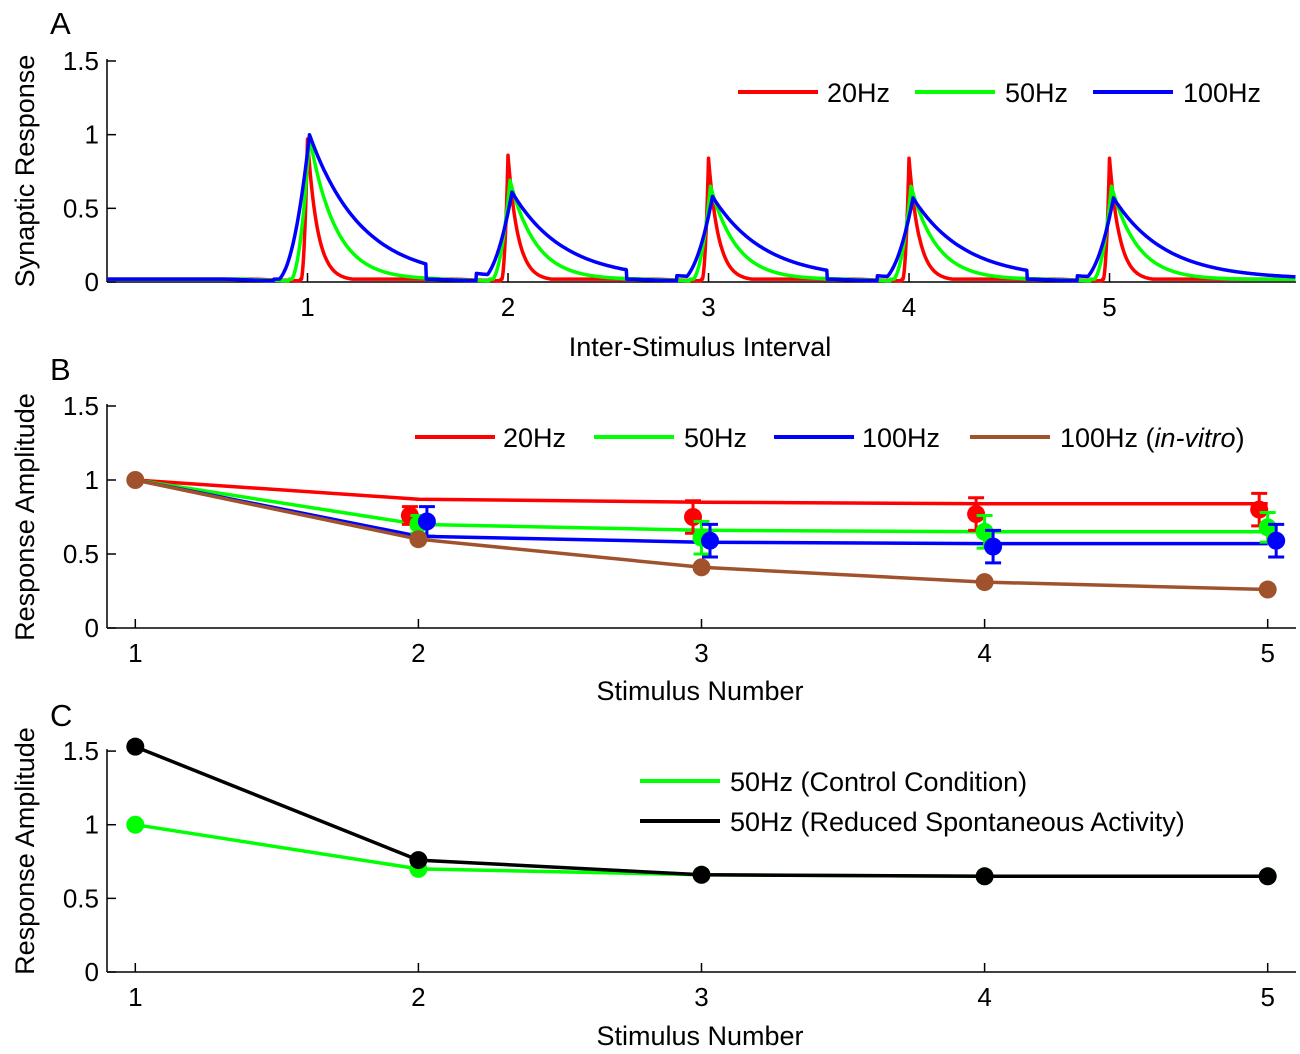 The height and width of the screenshot is (1054, 1300). I want to click on x-axis-label: Inter-Stimulus Interval, so click(700, 347).